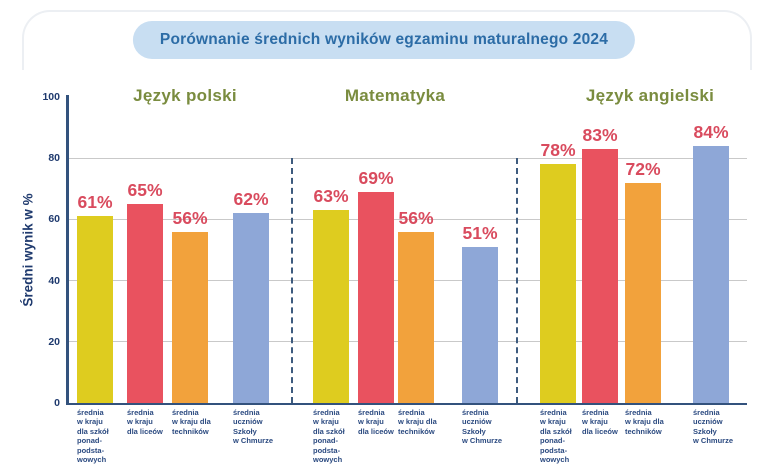 Image resolution: width=768 pixels, height=470 pixels. What do you see at coordinates (54, 341) in the screenshot?
I see `y-tick-label-20: 20` at bounding box center [54, 341].